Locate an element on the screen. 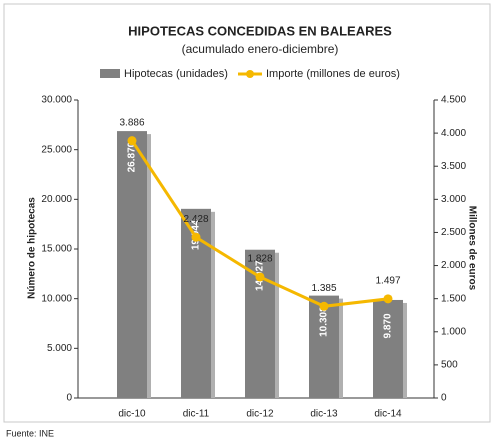  line-value-label: 1.385 is located at coordinates (323, 288).